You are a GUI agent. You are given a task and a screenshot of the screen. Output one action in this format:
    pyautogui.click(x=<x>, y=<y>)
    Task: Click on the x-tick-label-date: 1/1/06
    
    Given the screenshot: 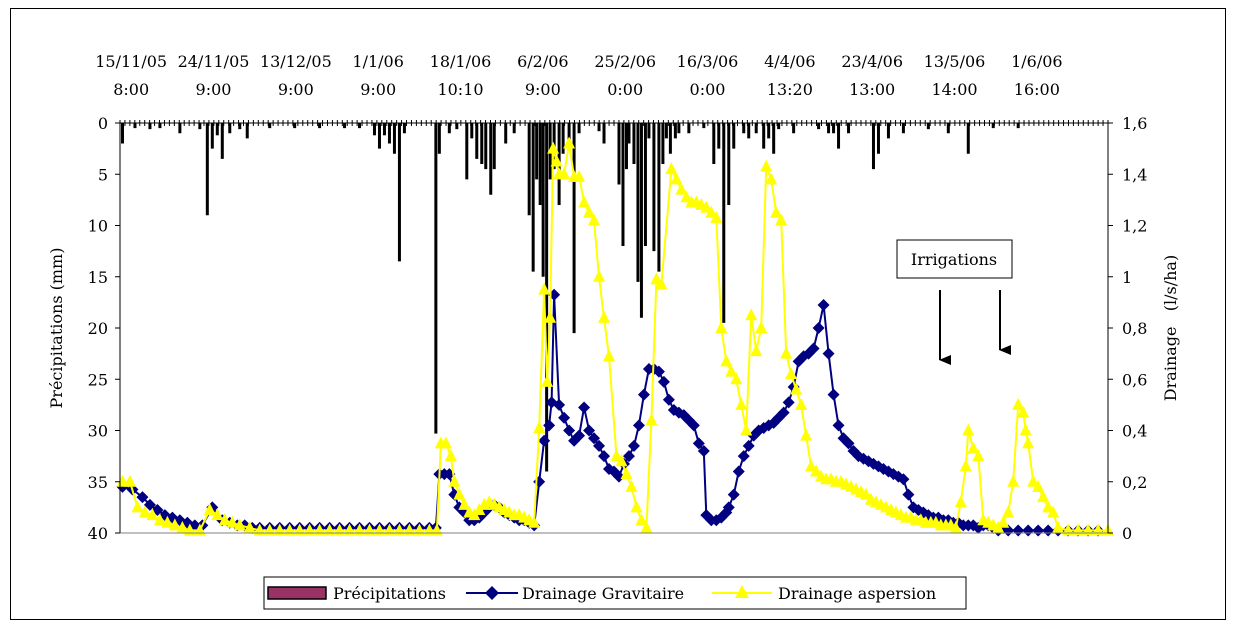 What is the action you would take?
    pyautogui.click(x=378, y=61)
    